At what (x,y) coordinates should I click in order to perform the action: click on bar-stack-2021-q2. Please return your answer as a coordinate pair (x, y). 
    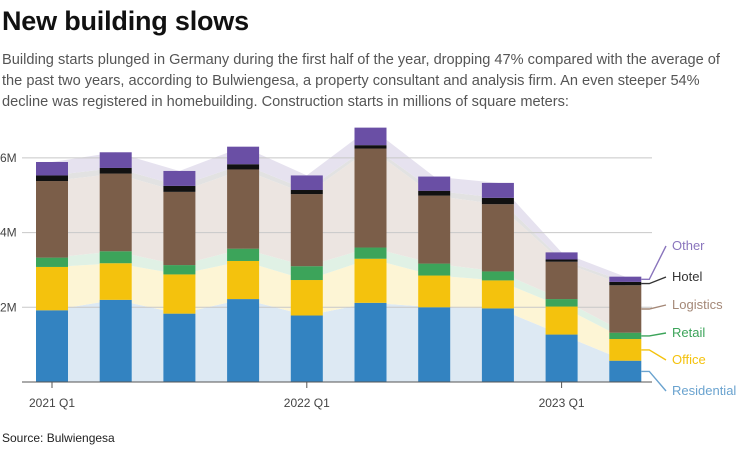
    Looking at the image, I should click on (115, 267).